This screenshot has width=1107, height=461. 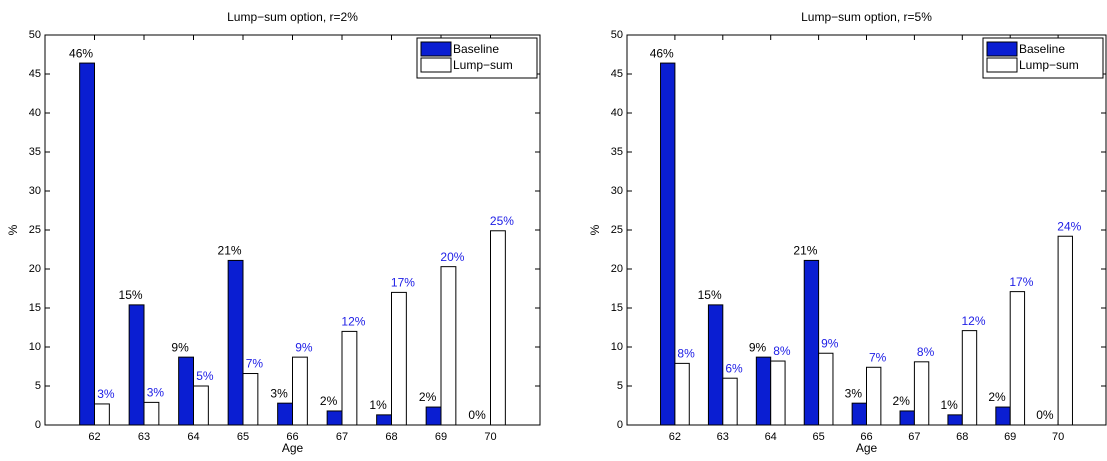 I want to click on y-tick-label: 30, so click(x=35, y=191).